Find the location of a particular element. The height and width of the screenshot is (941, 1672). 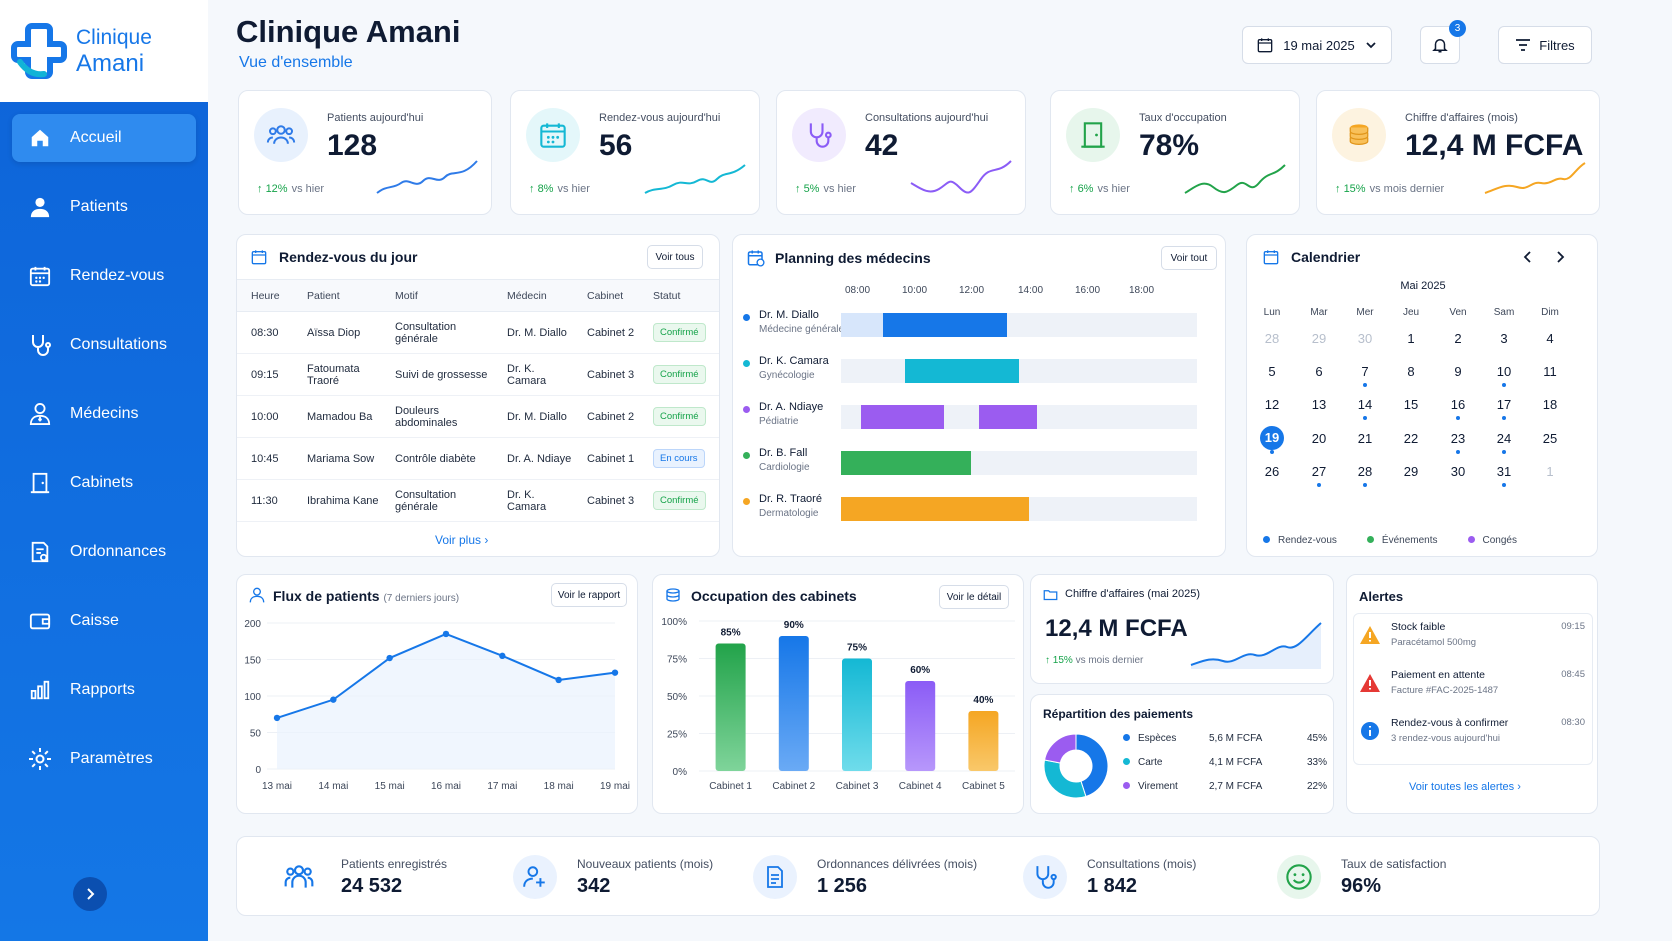

chevron-right-icon is located at coordinates (91, 894).